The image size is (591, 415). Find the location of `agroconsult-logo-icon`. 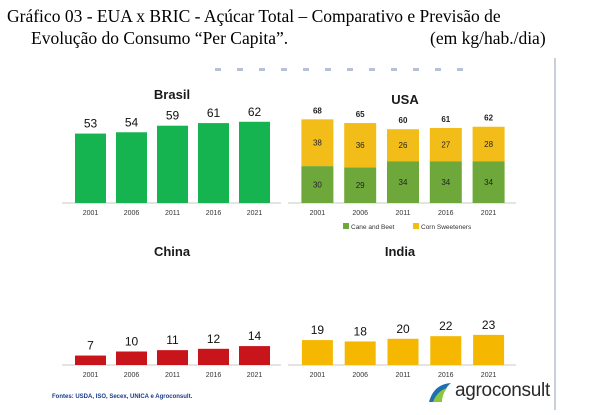

agroconsult-logo-icon is located at coordinates (440, 392).